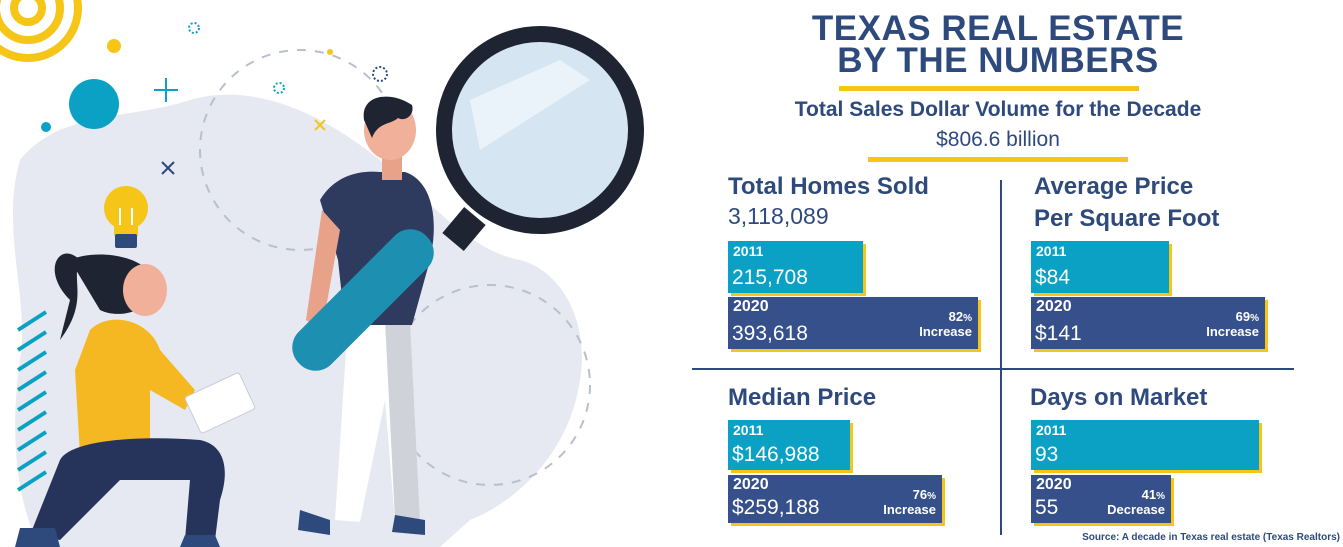  I want to click on bar-2020: 2020 $141 69% Increase, so click(1148, 323).